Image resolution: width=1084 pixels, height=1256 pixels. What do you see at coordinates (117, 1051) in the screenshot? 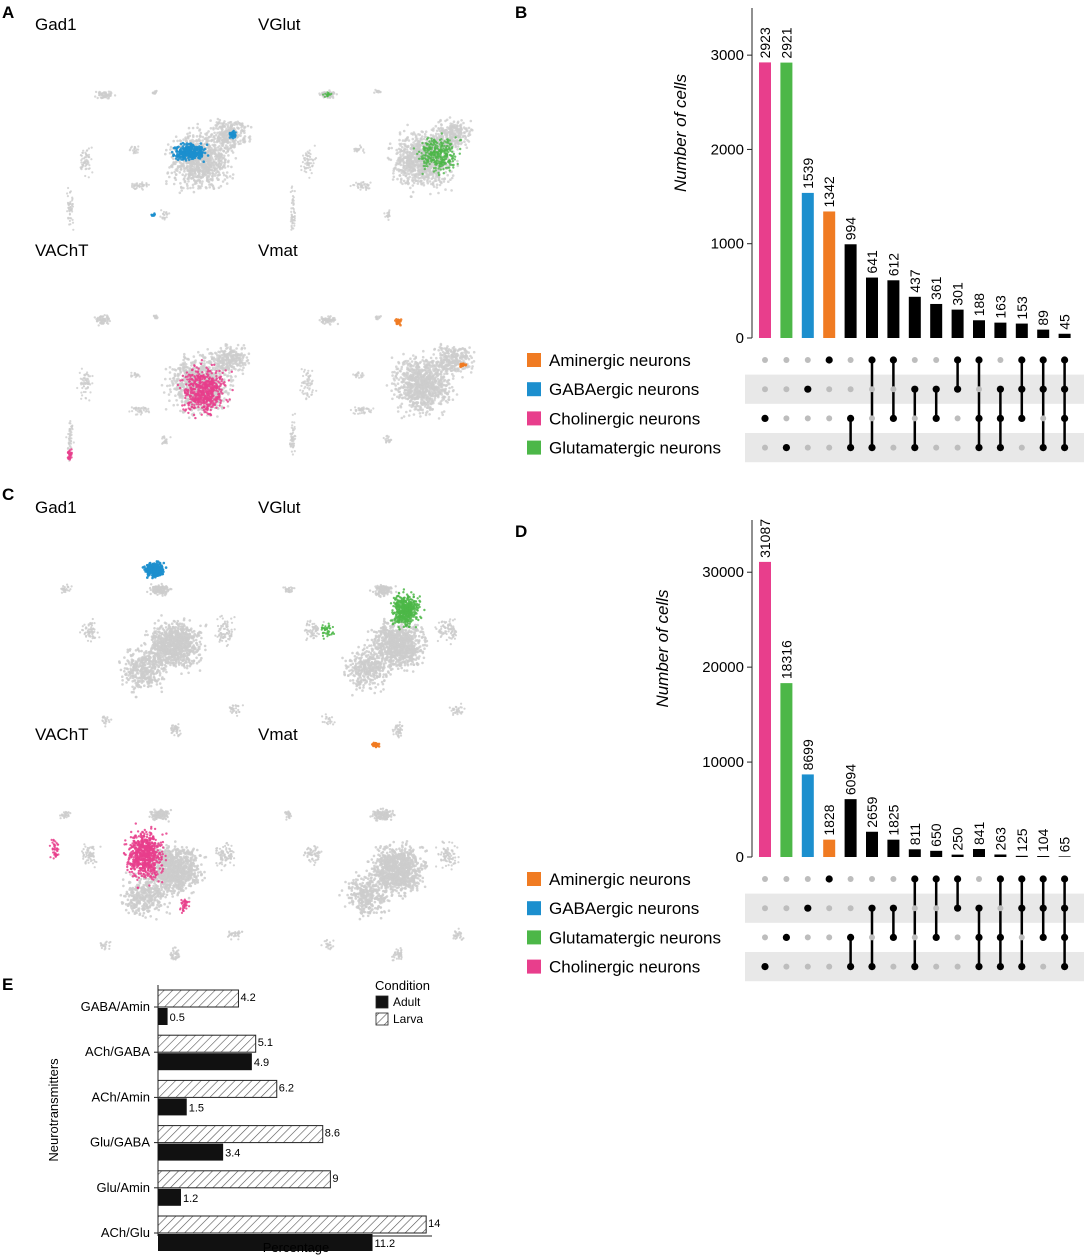
I see `category-label: ACh/GABA` at bounding box center [117, 1051].